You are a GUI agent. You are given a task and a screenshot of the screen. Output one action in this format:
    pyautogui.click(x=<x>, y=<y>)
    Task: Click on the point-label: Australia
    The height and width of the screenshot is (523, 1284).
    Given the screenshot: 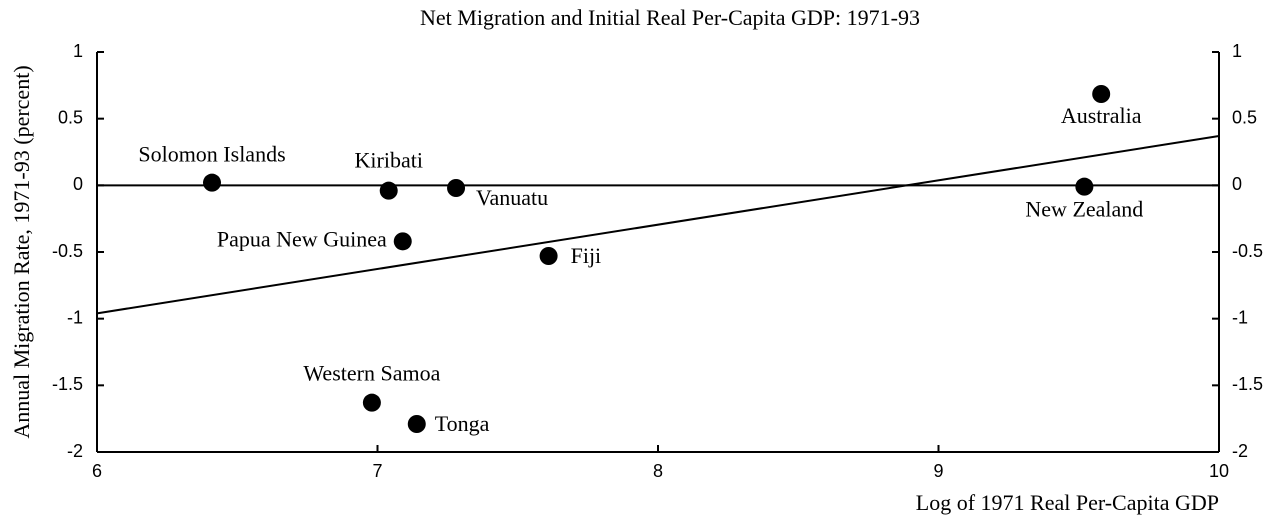 What is the action you would take?
    pyautogui.click(x=1101, y=115)
    